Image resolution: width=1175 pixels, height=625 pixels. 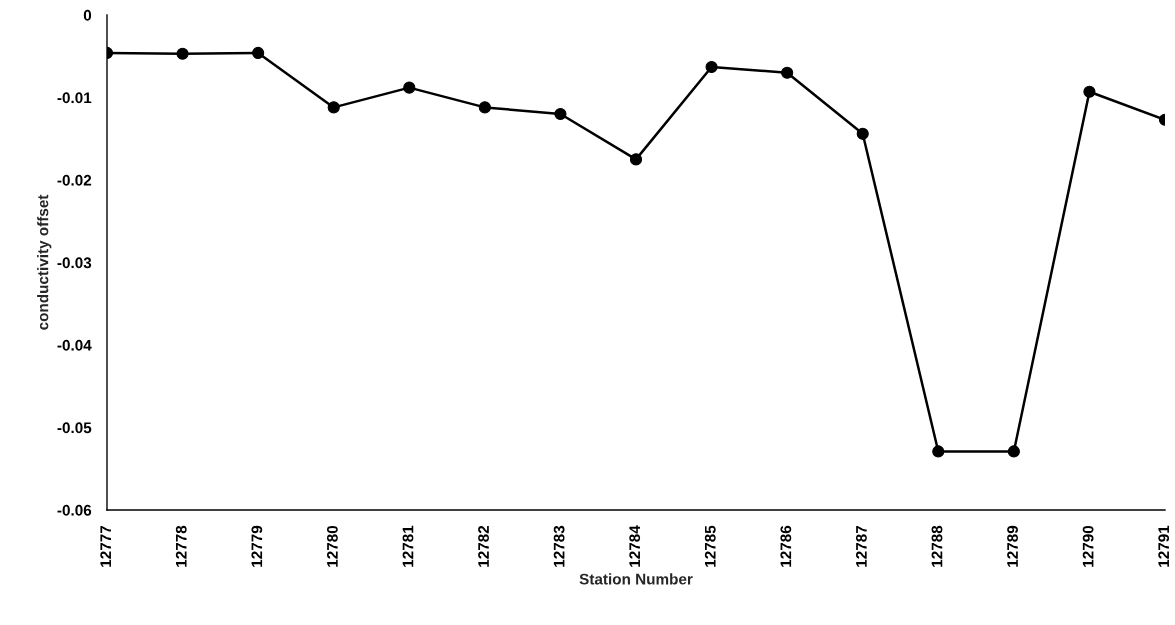 What do you see at coordinates (332, 546) in the screenshot?
I see `x-tick-label: 12780` at bounding box center [332, 546].